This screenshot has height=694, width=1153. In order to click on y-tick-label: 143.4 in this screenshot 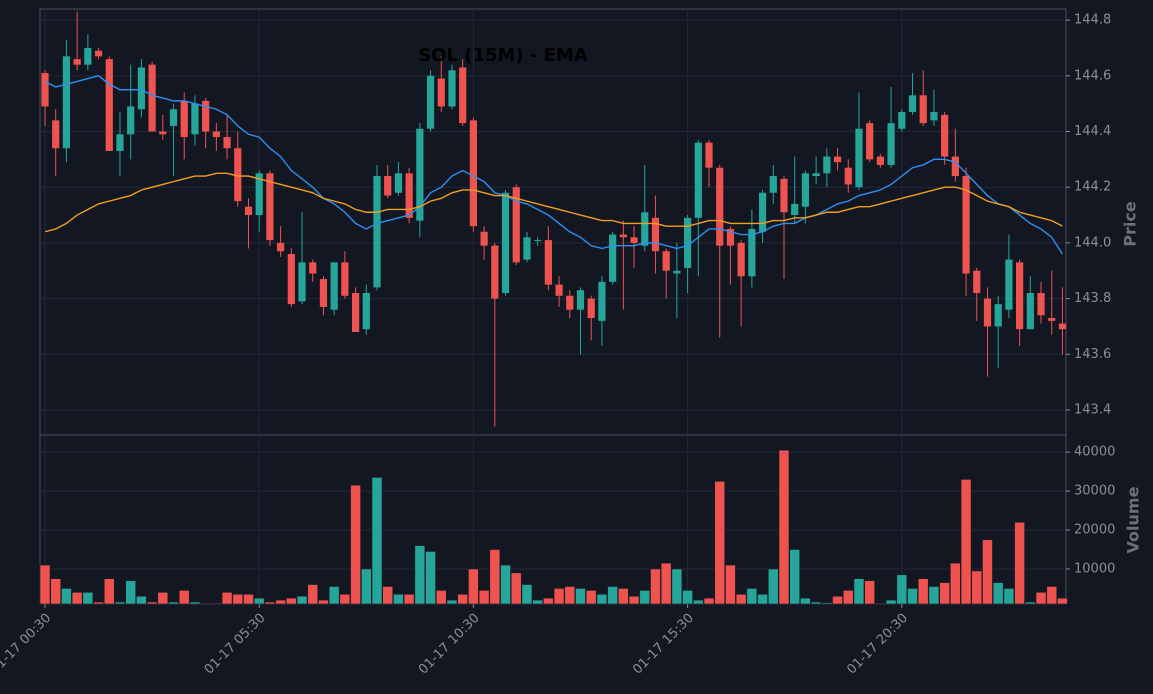, I will do `click(1092, 409)`.